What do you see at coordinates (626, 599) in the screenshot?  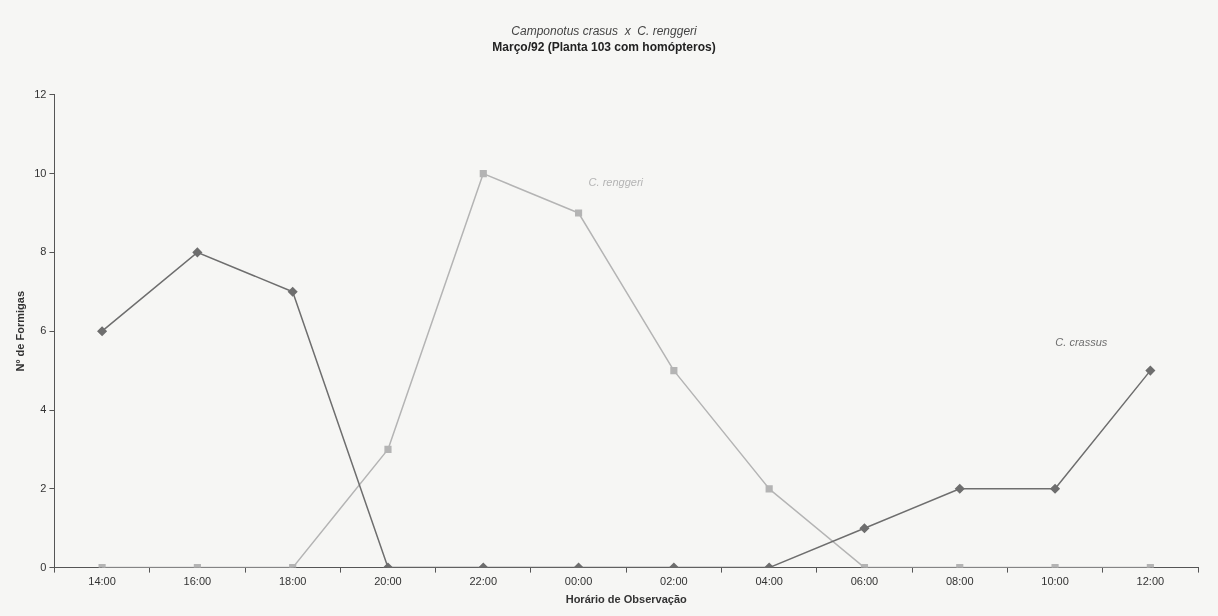 I see `x-axis-title: Horário de Observação` at bounding box center [626, 599].